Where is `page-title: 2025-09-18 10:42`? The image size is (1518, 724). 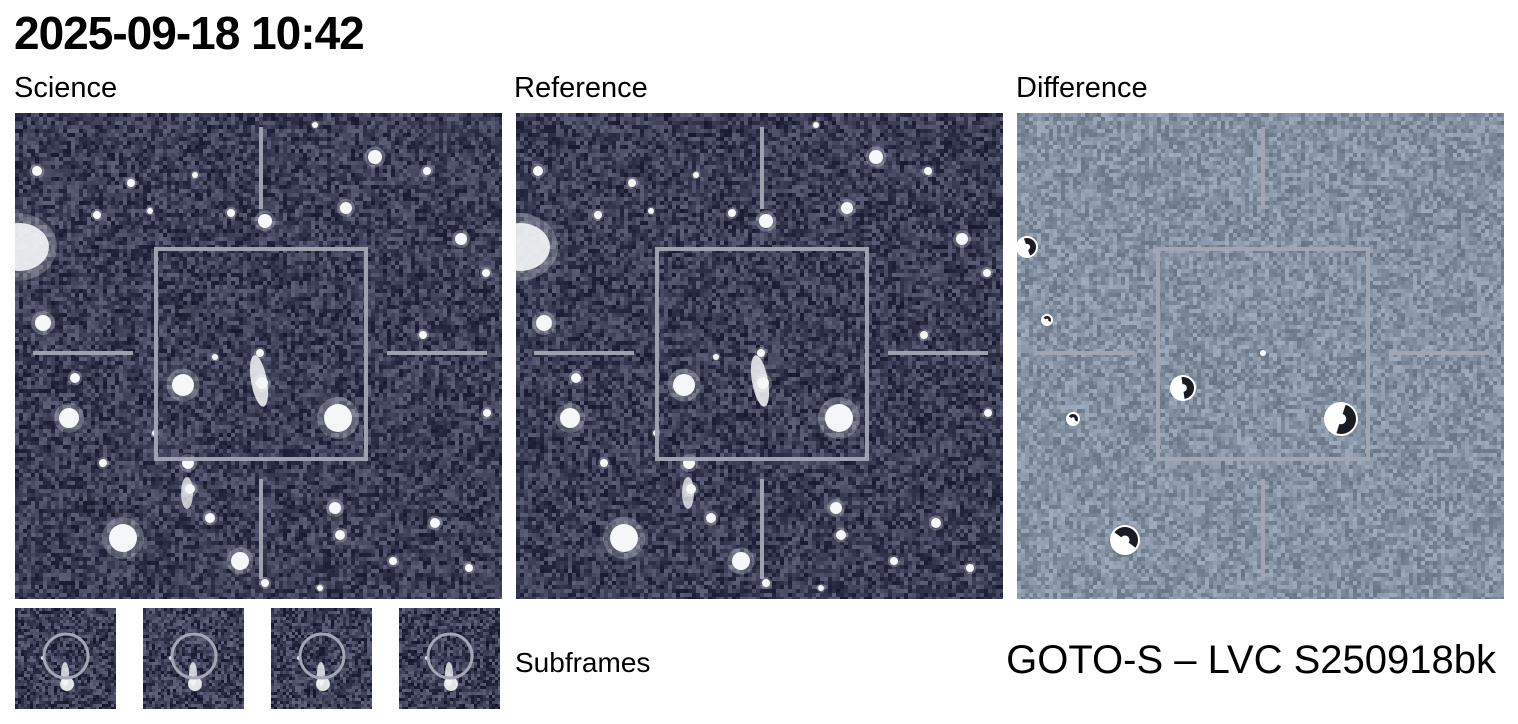 page-title: 2025-09-18 10:42 is located at coordinates (189, 33).